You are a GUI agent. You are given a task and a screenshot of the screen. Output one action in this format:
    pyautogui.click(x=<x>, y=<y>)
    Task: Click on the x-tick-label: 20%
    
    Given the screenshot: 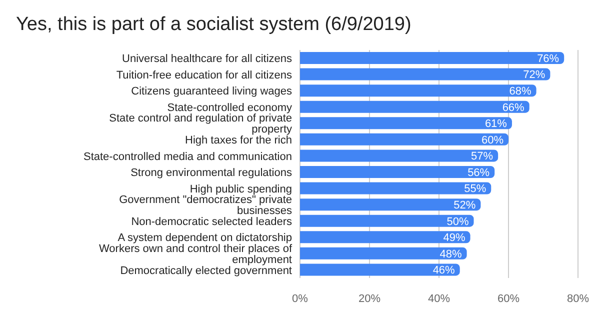 What is the action you would take?
    pyautogui.click(x=369, y=298)
    